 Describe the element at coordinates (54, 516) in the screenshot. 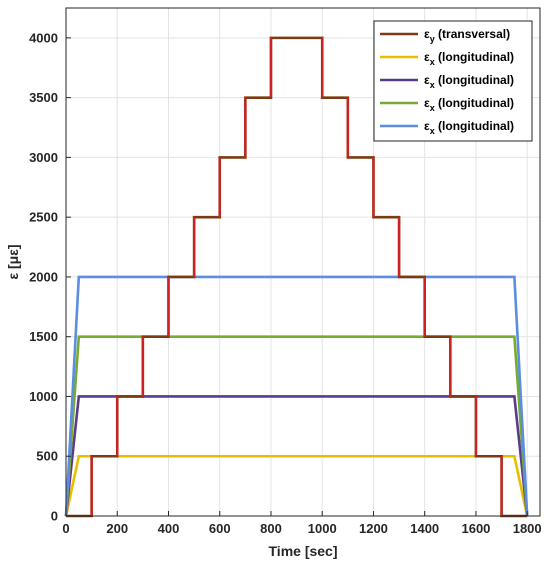

I see `y-tick-label: 0` at that location.